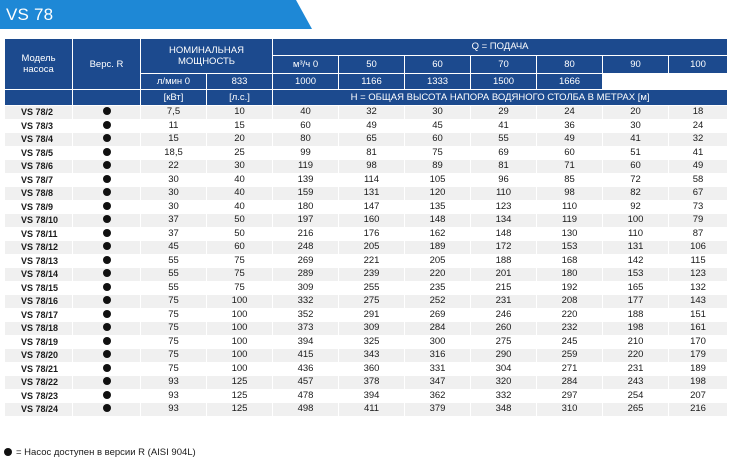 This screenshot has width=730, height=461. I want to click on head-cell: 41, so click(504, 125).